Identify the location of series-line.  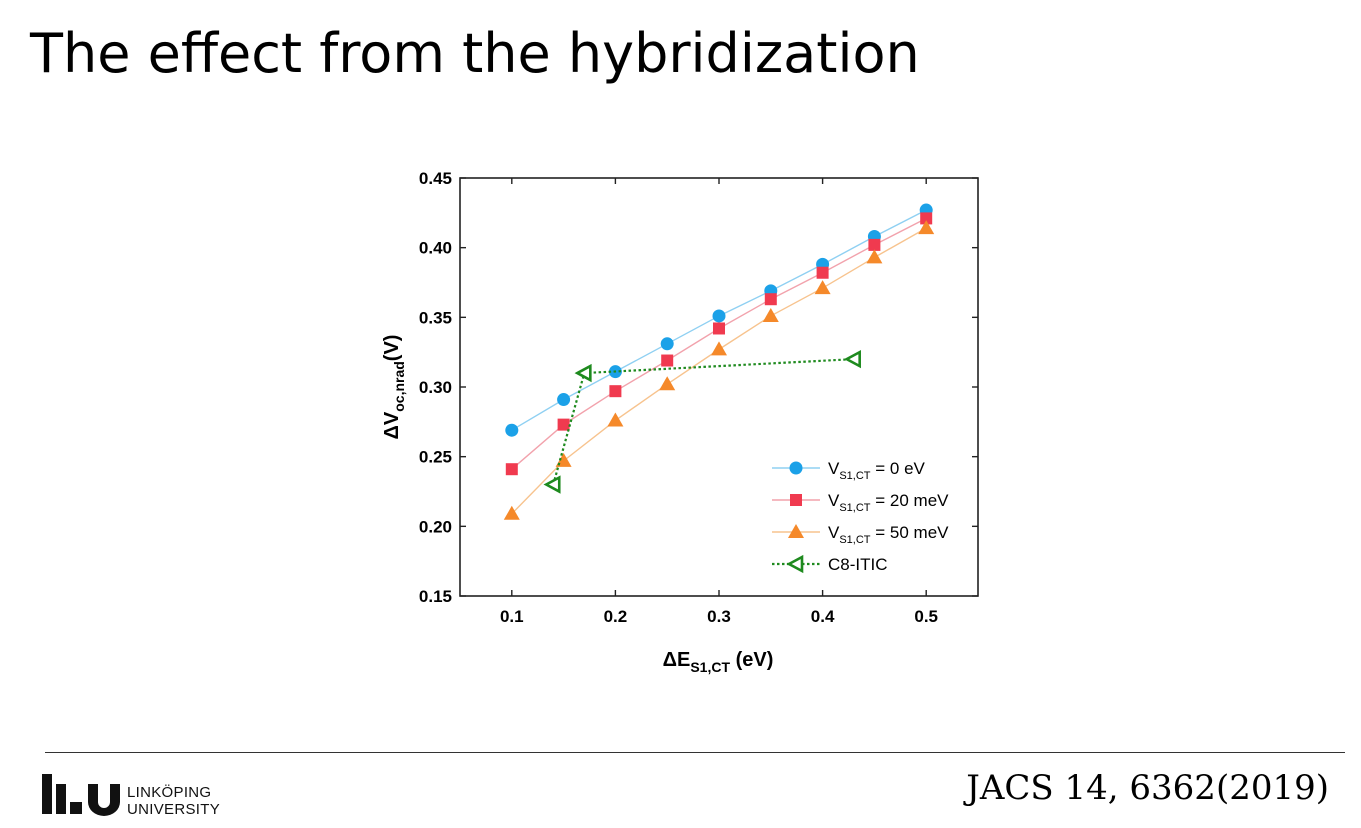
(703, 421).